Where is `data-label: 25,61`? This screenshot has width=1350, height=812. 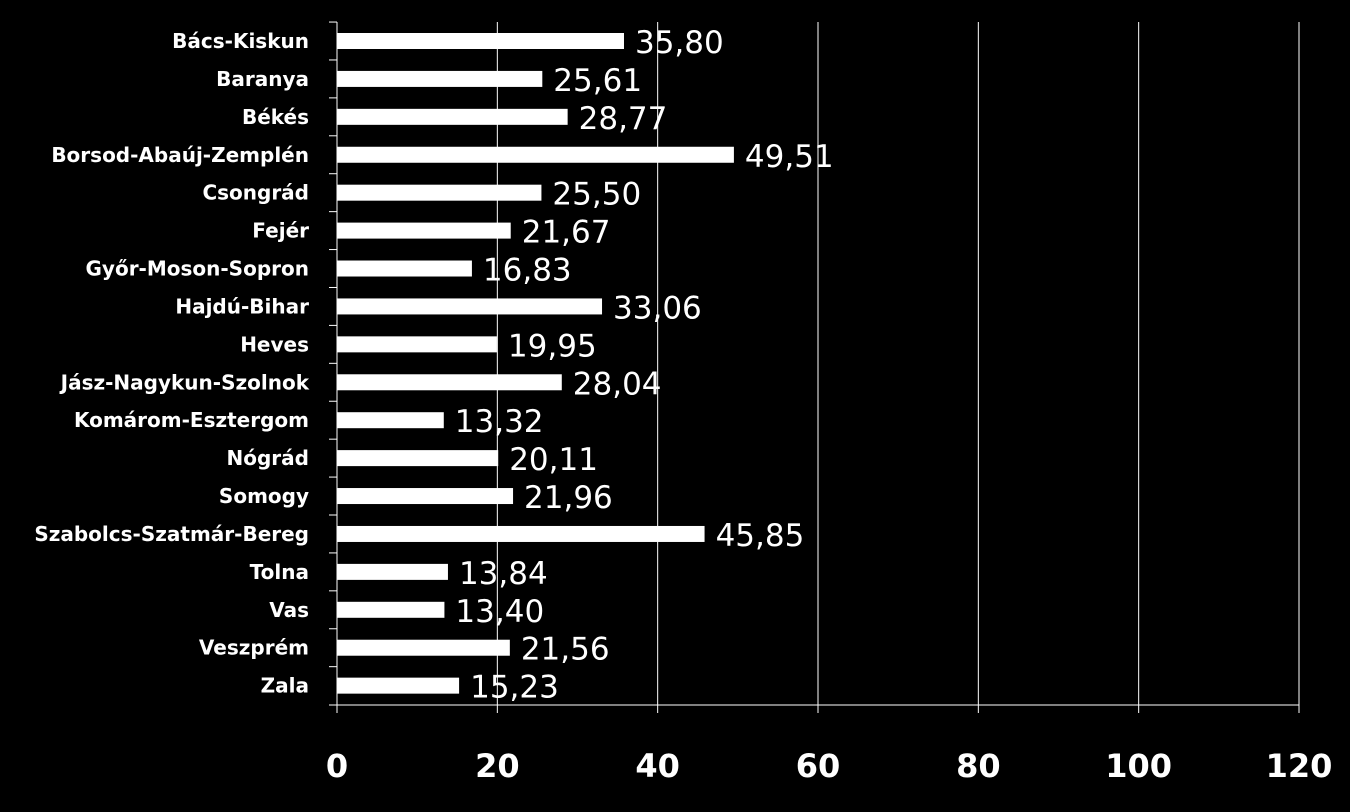 data-label: 25,61 is located at coordinates (597, 81).